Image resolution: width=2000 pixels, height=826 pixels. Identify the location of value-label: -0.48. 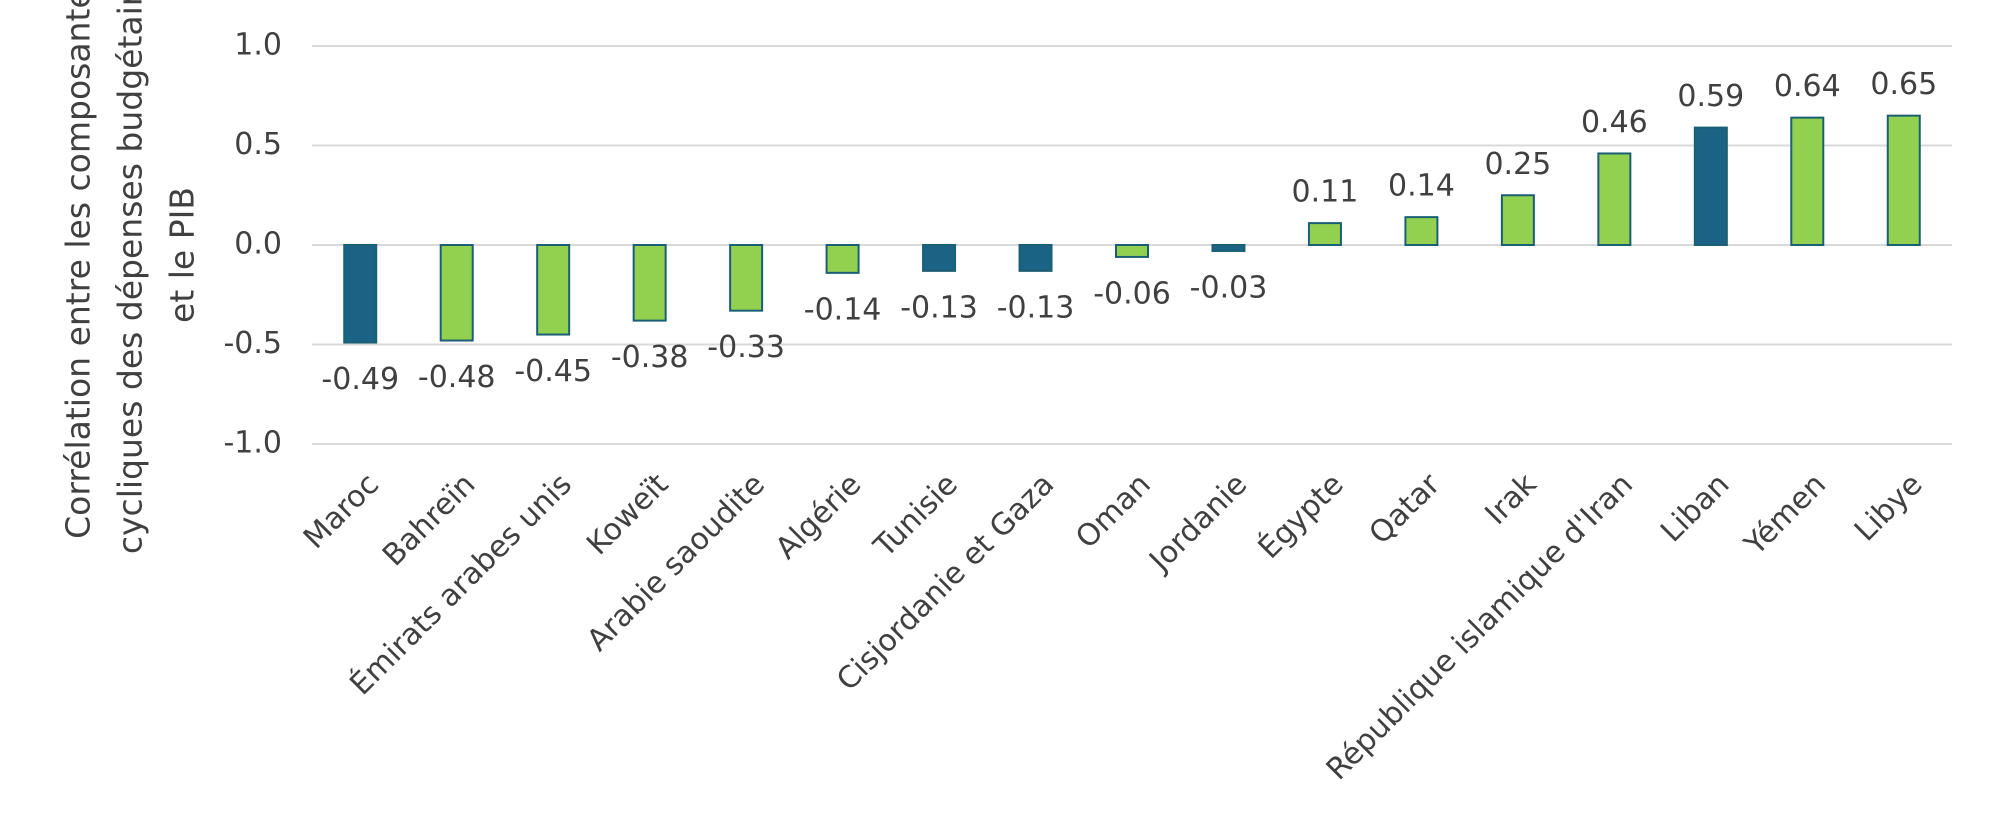
(457, 377).